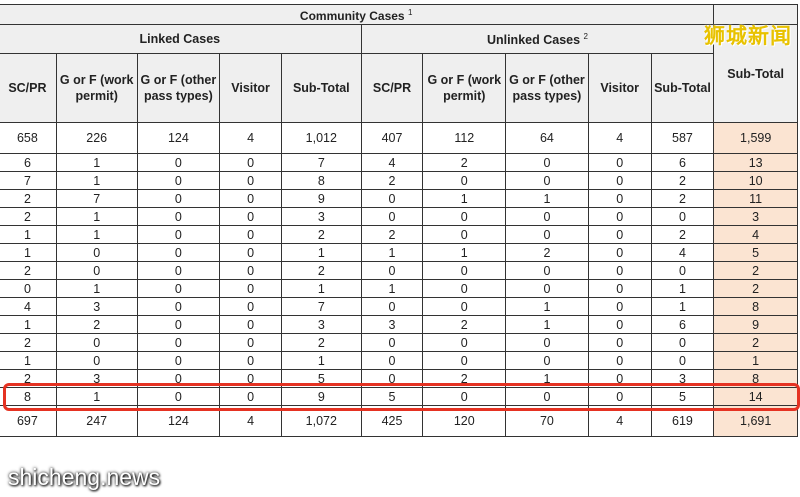  I want to click on title-spacer, so click(755, 14).